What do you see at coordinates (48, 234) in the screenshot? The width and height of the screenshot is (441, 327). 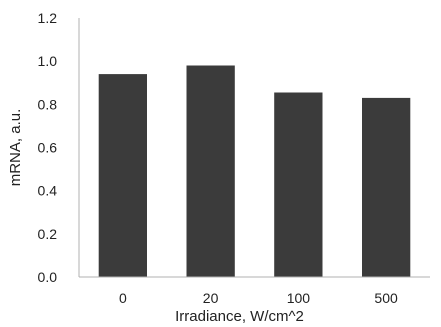 I see `y-tick-label: 0.2` at bounding box center [48, 234].